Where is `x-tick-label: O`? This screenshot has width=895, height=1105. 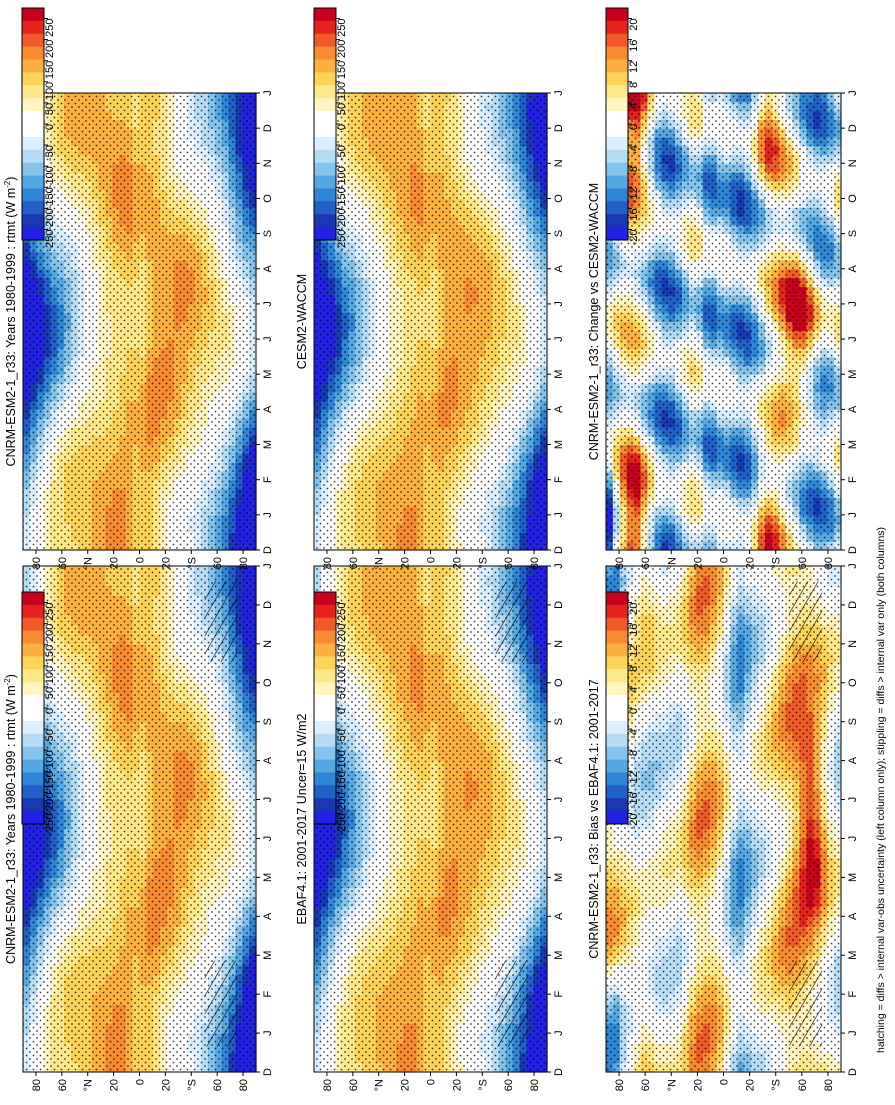
x-tick-label: O is located at coordinates (268, 682).